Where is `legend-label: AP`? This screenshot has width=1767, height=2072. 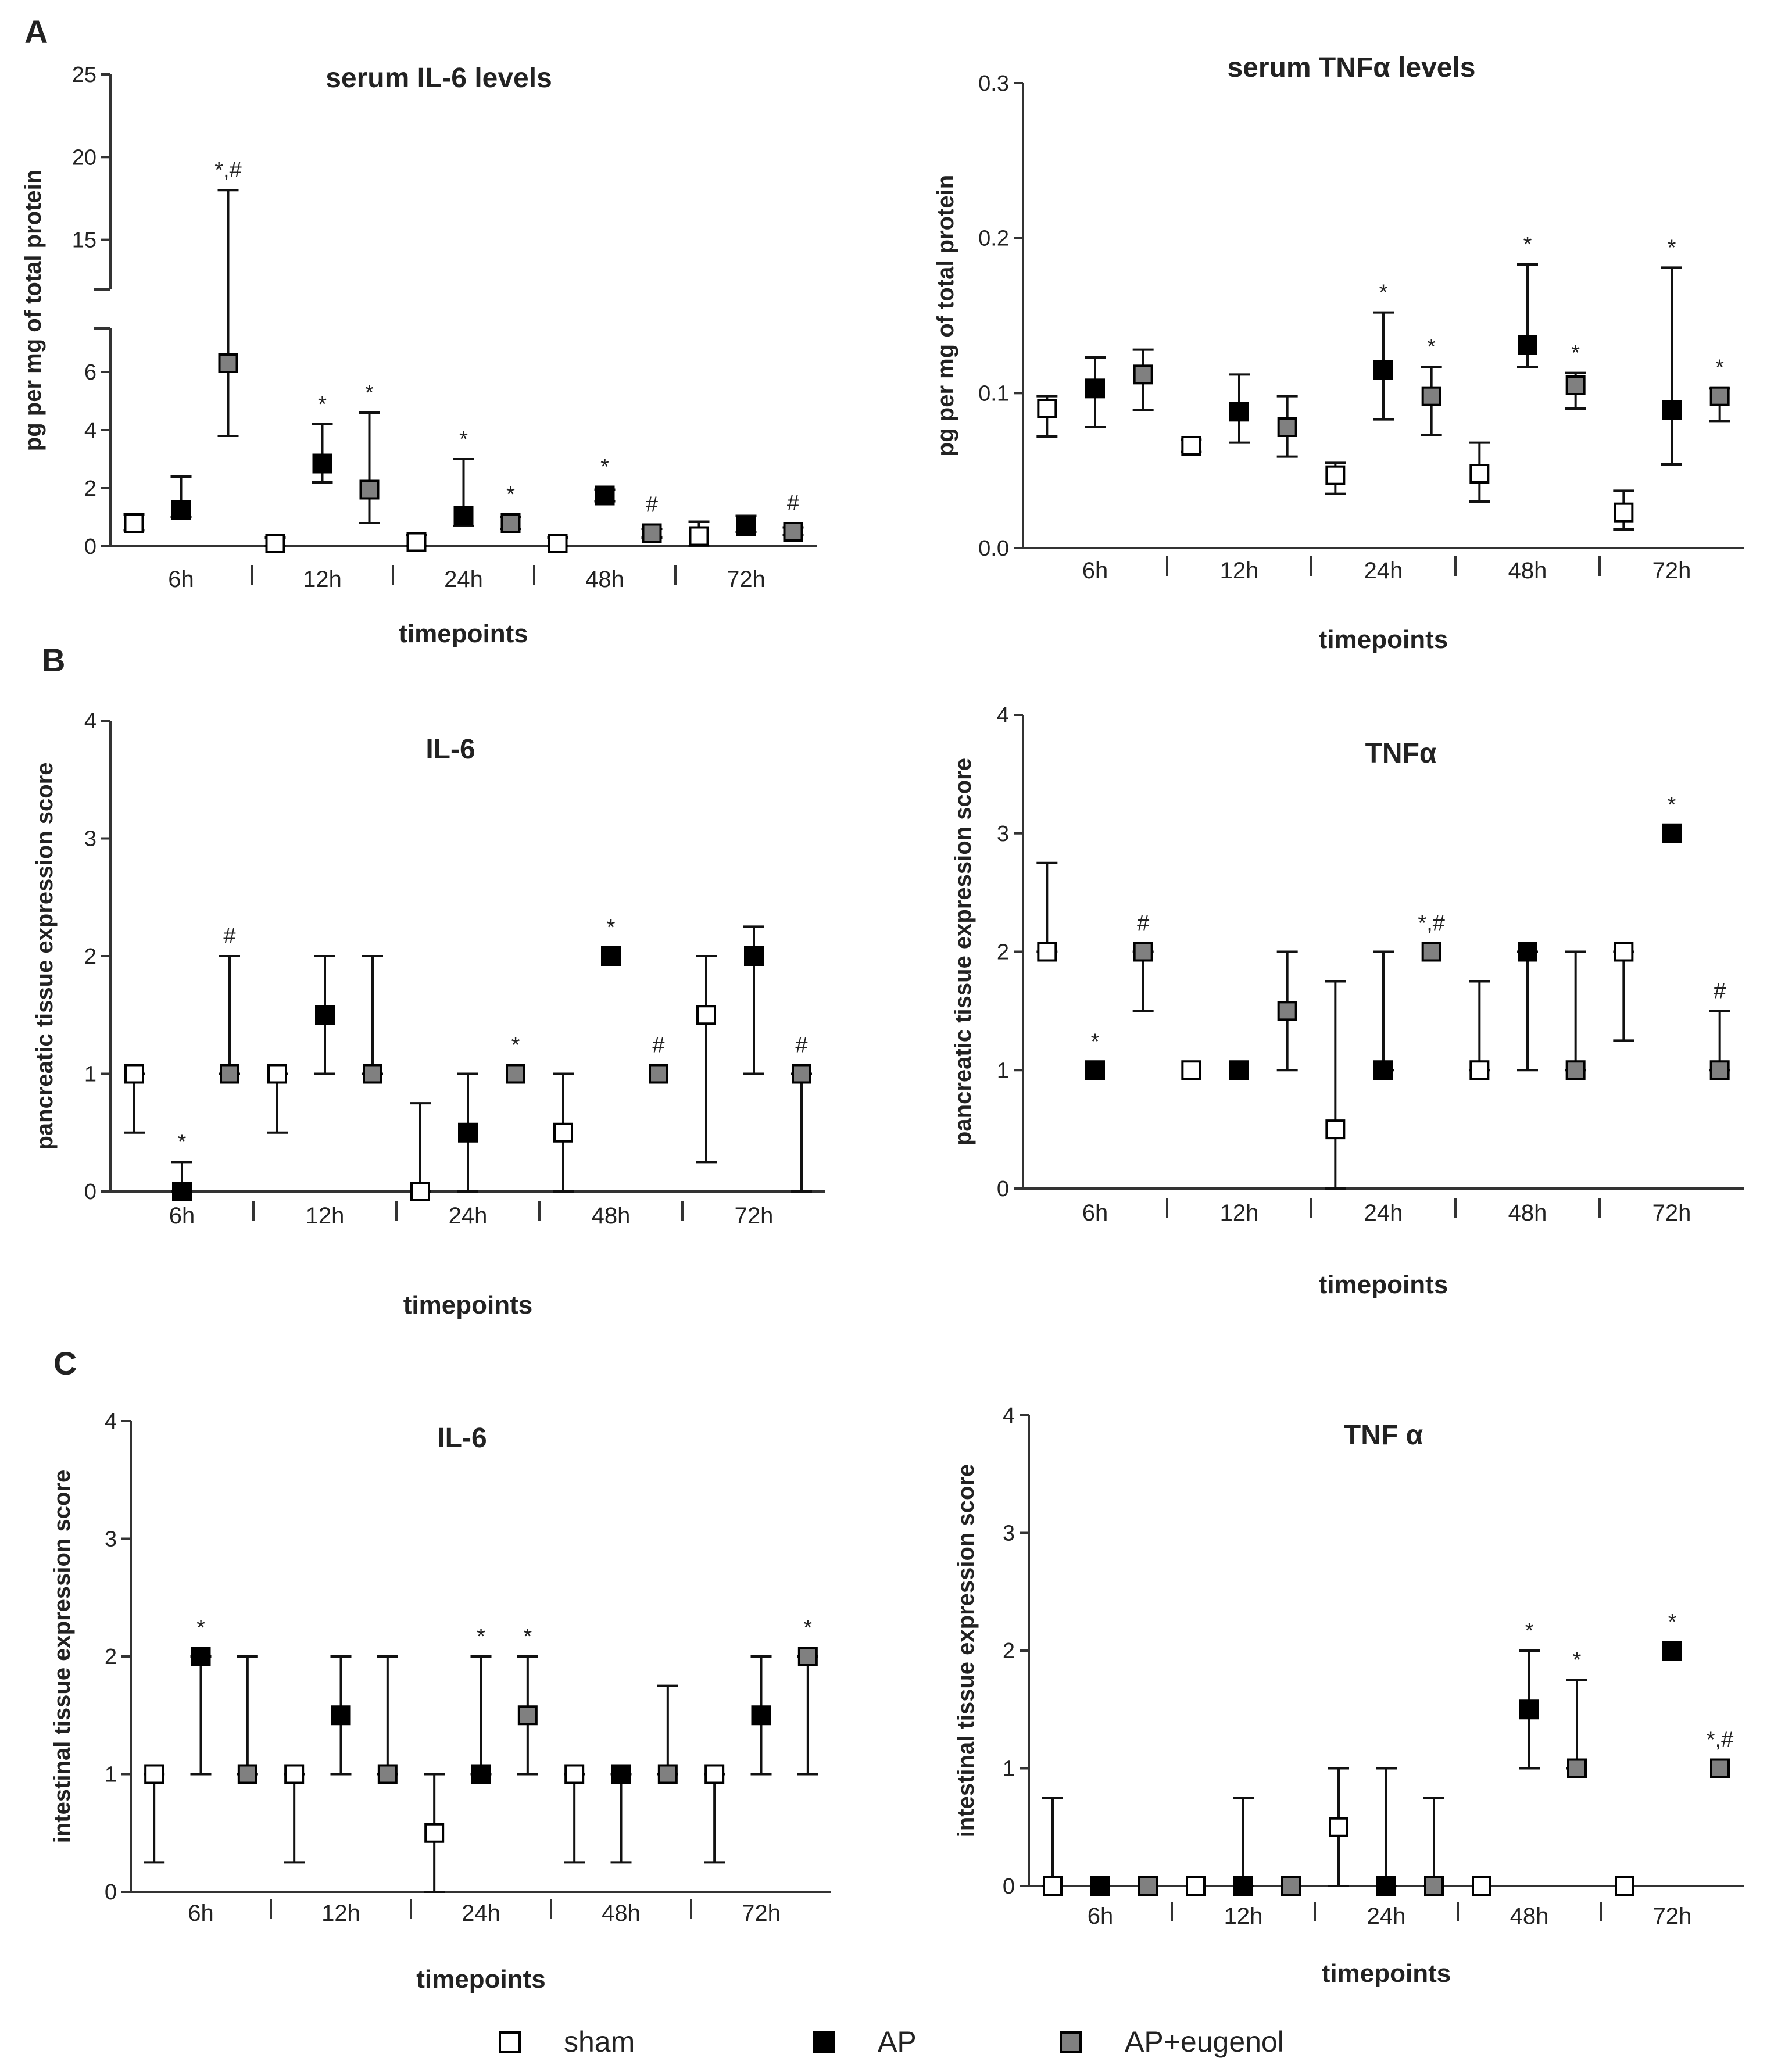
legend-label: AP is located at coordinates (897, 2042).